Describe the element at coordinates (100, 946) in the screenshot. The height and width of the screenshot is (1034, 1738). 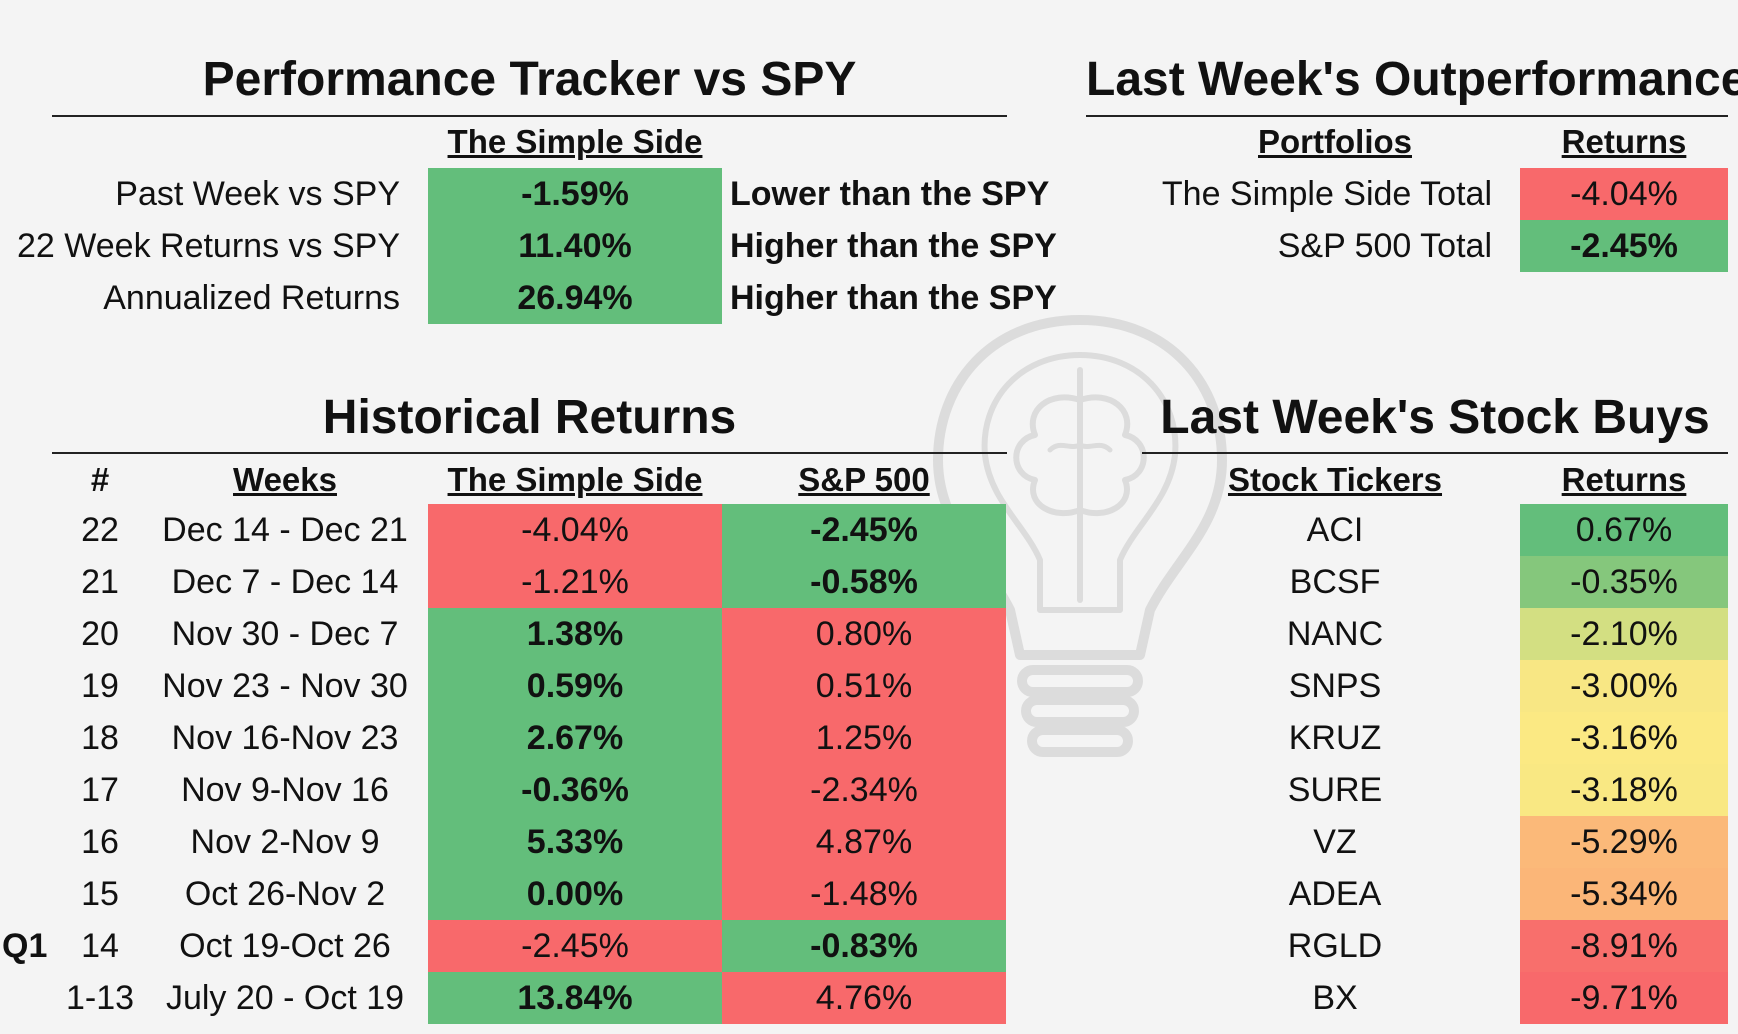
I see `week-number: 14` at that location.